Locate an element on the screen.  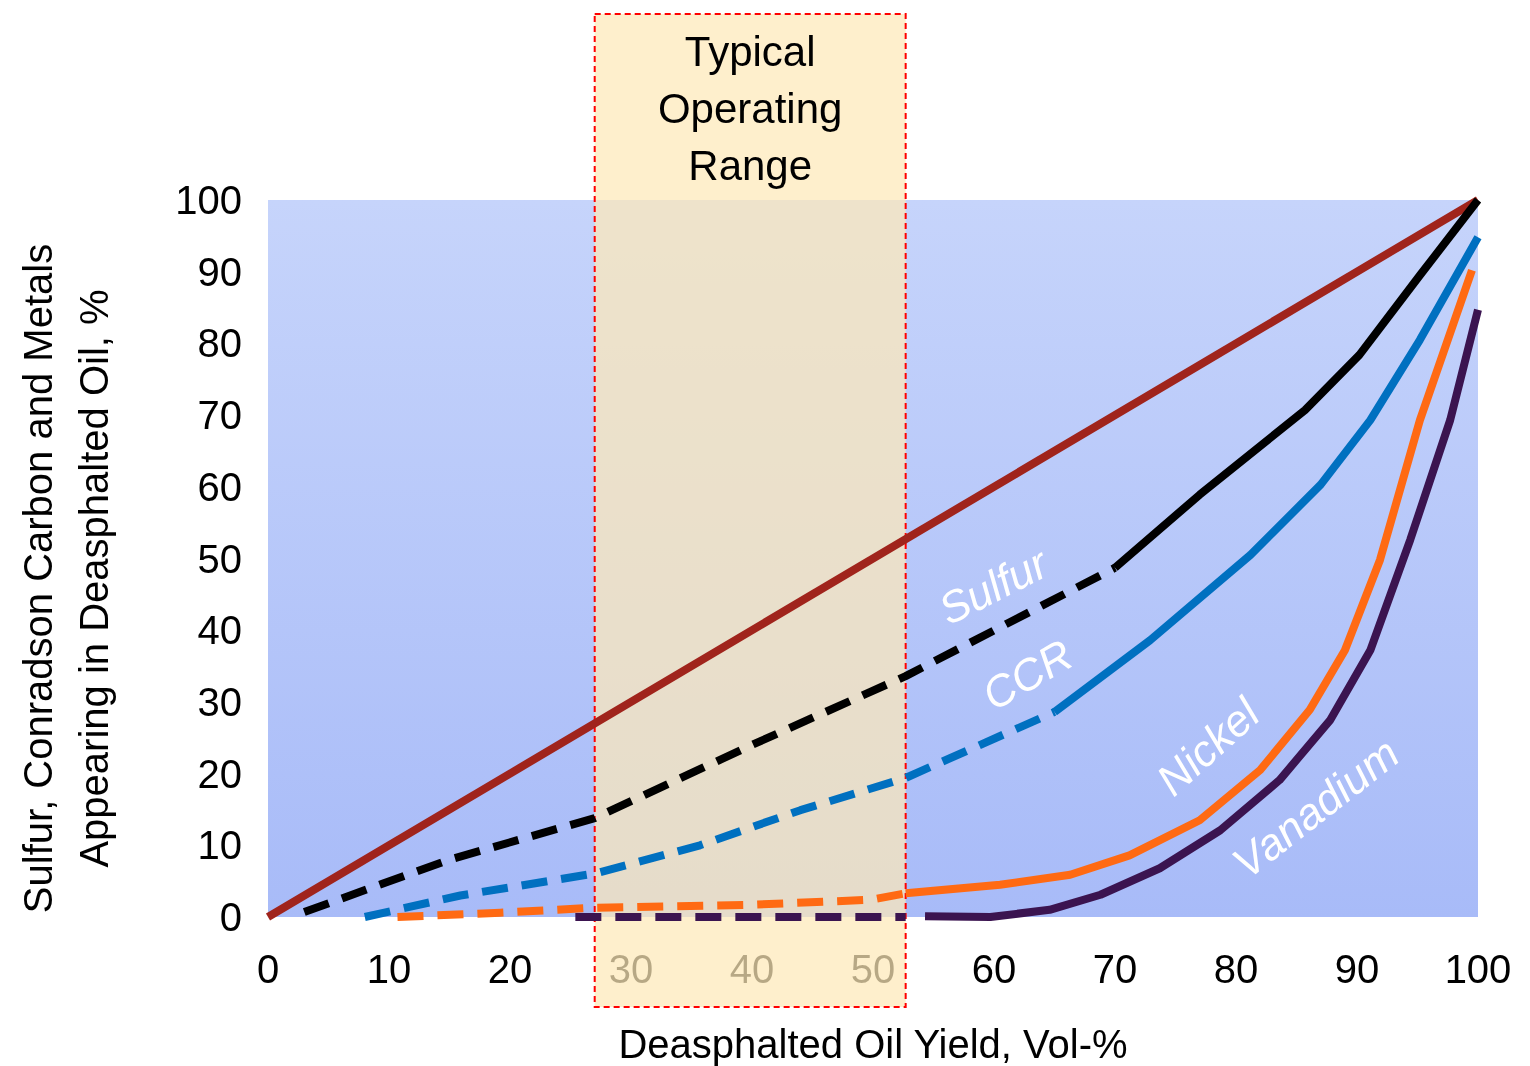
x-tick-label: 30 is located at coordinates (631, 969).